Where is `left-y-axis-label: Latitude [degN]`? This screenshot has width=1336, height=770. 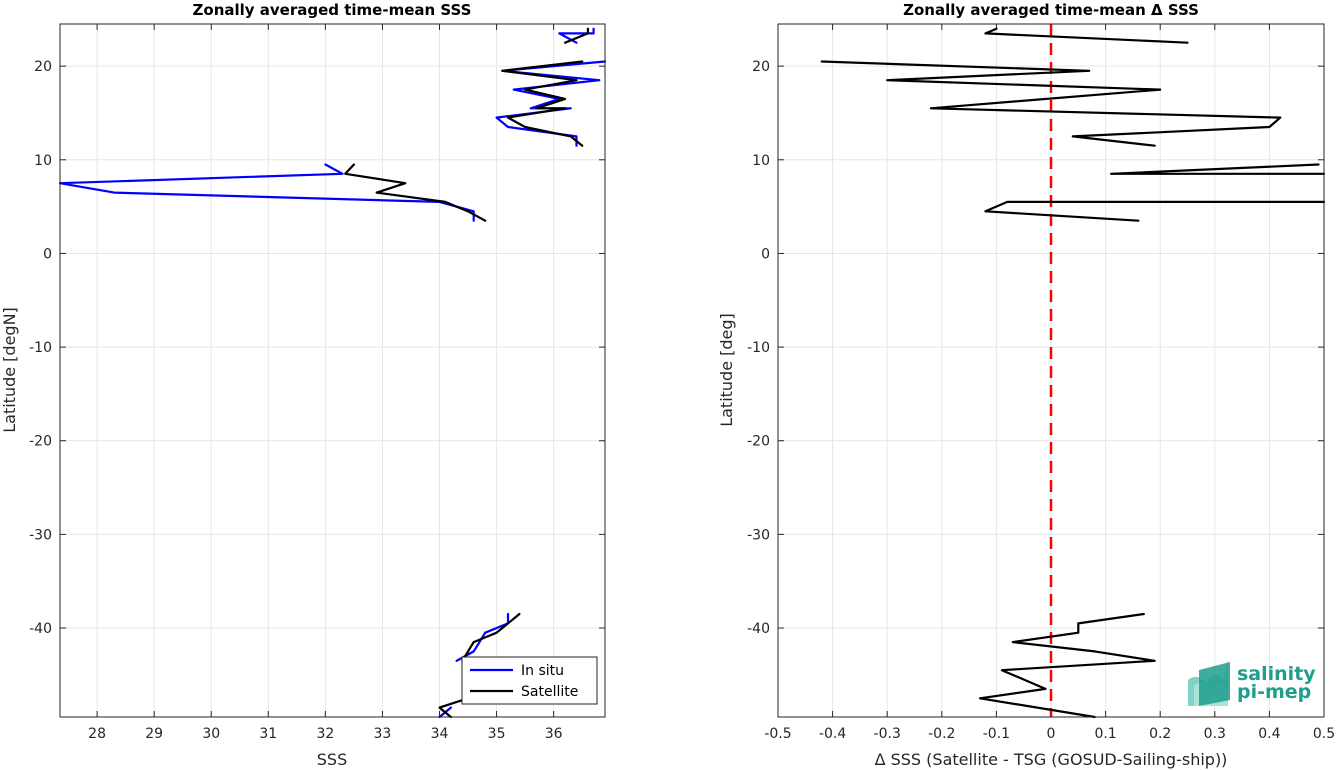 left-y-axis-label: Latitude [degN] is located at coordinates (9, 370).